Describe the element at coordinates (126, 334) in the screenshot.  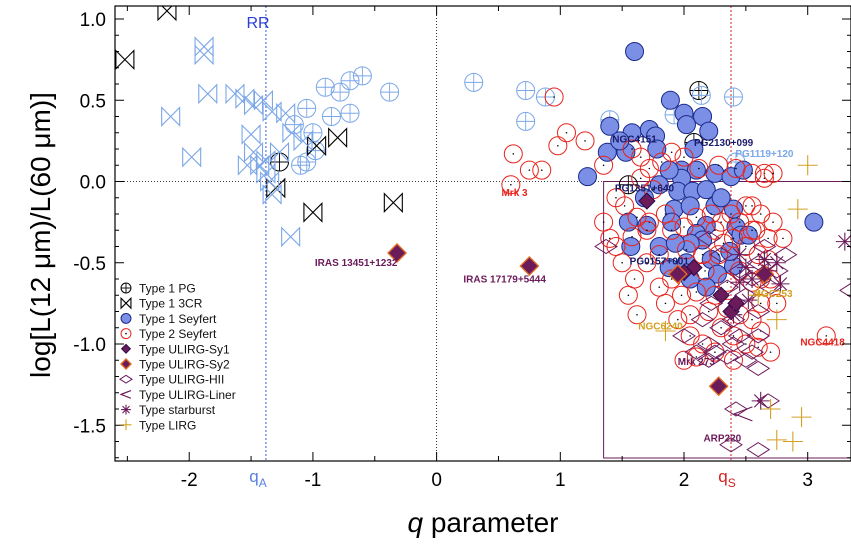
I see `legend-marker-sey2` at that location.